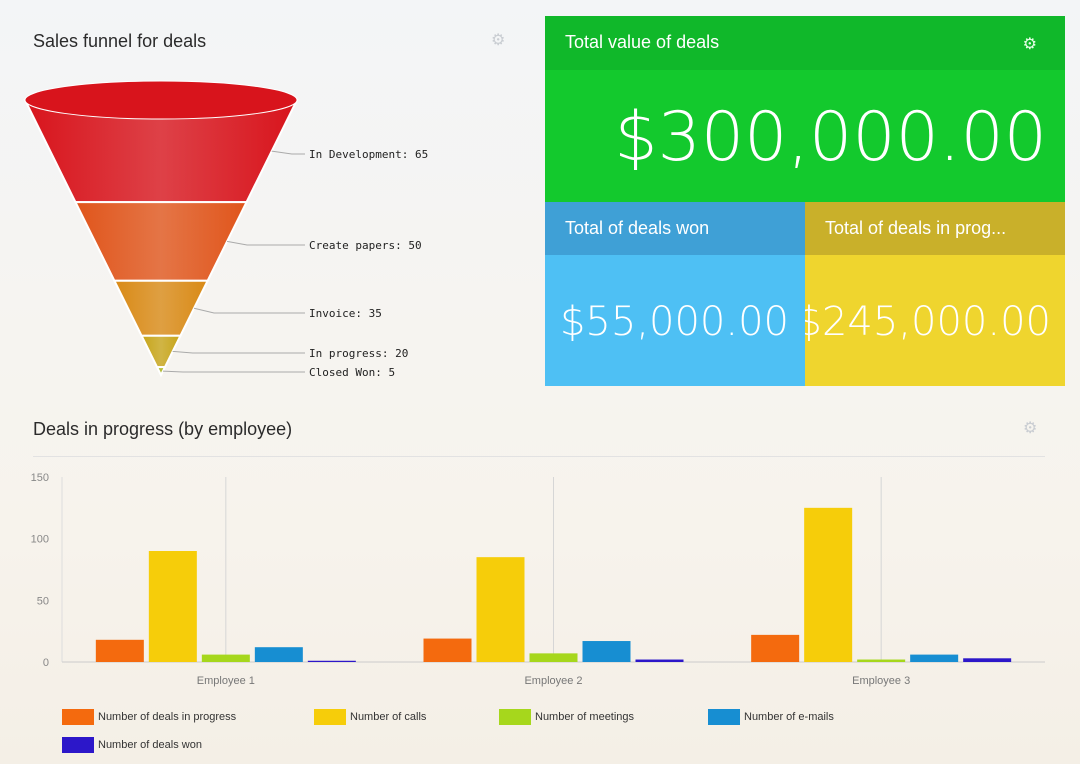 The width and height of the screenshot is (1080, 764). Describe the element at coordinates (40, 478) in the screenshot. I see `y-tick-label: 150` at that location.